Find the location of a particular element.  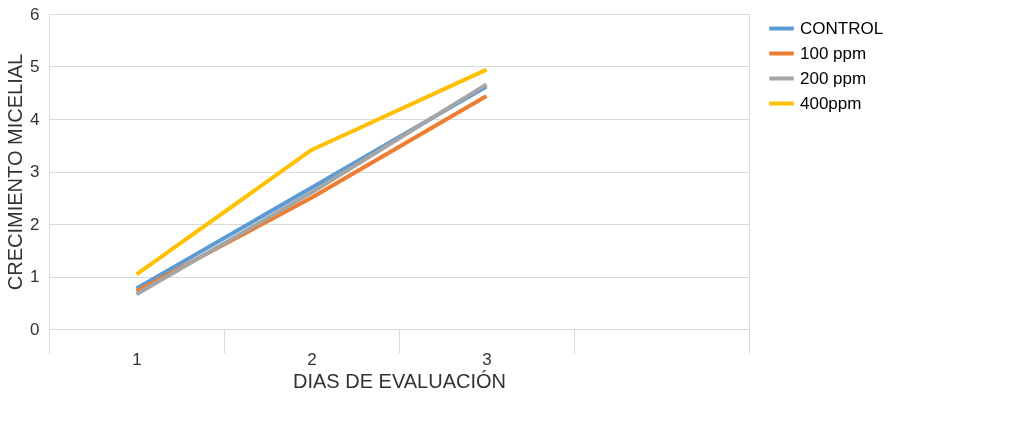

legend-label: 200 ppm is located at coordinates (833, 78).